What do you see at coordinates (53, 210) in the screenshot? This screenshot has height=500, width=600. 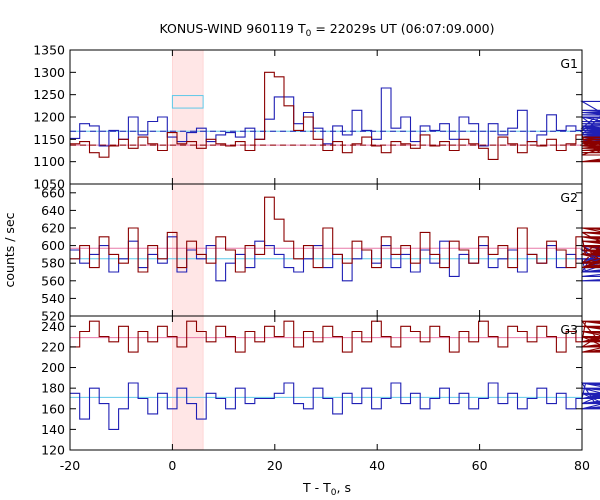 I see `y-tick-label: 640` at bounding box center [53, 210].